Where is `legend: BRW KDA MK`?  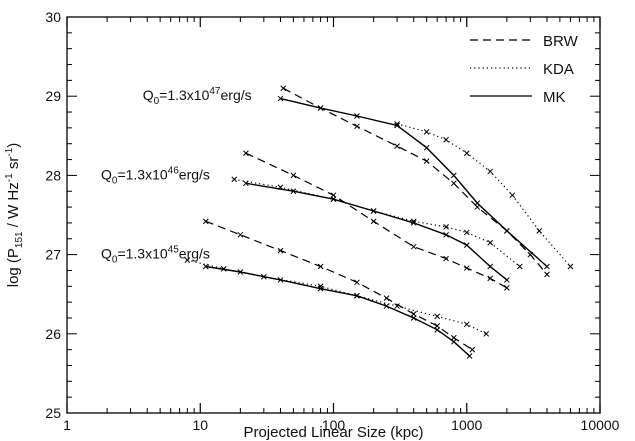 legend: BRW KDA MK is located at coordinates (524, 69).